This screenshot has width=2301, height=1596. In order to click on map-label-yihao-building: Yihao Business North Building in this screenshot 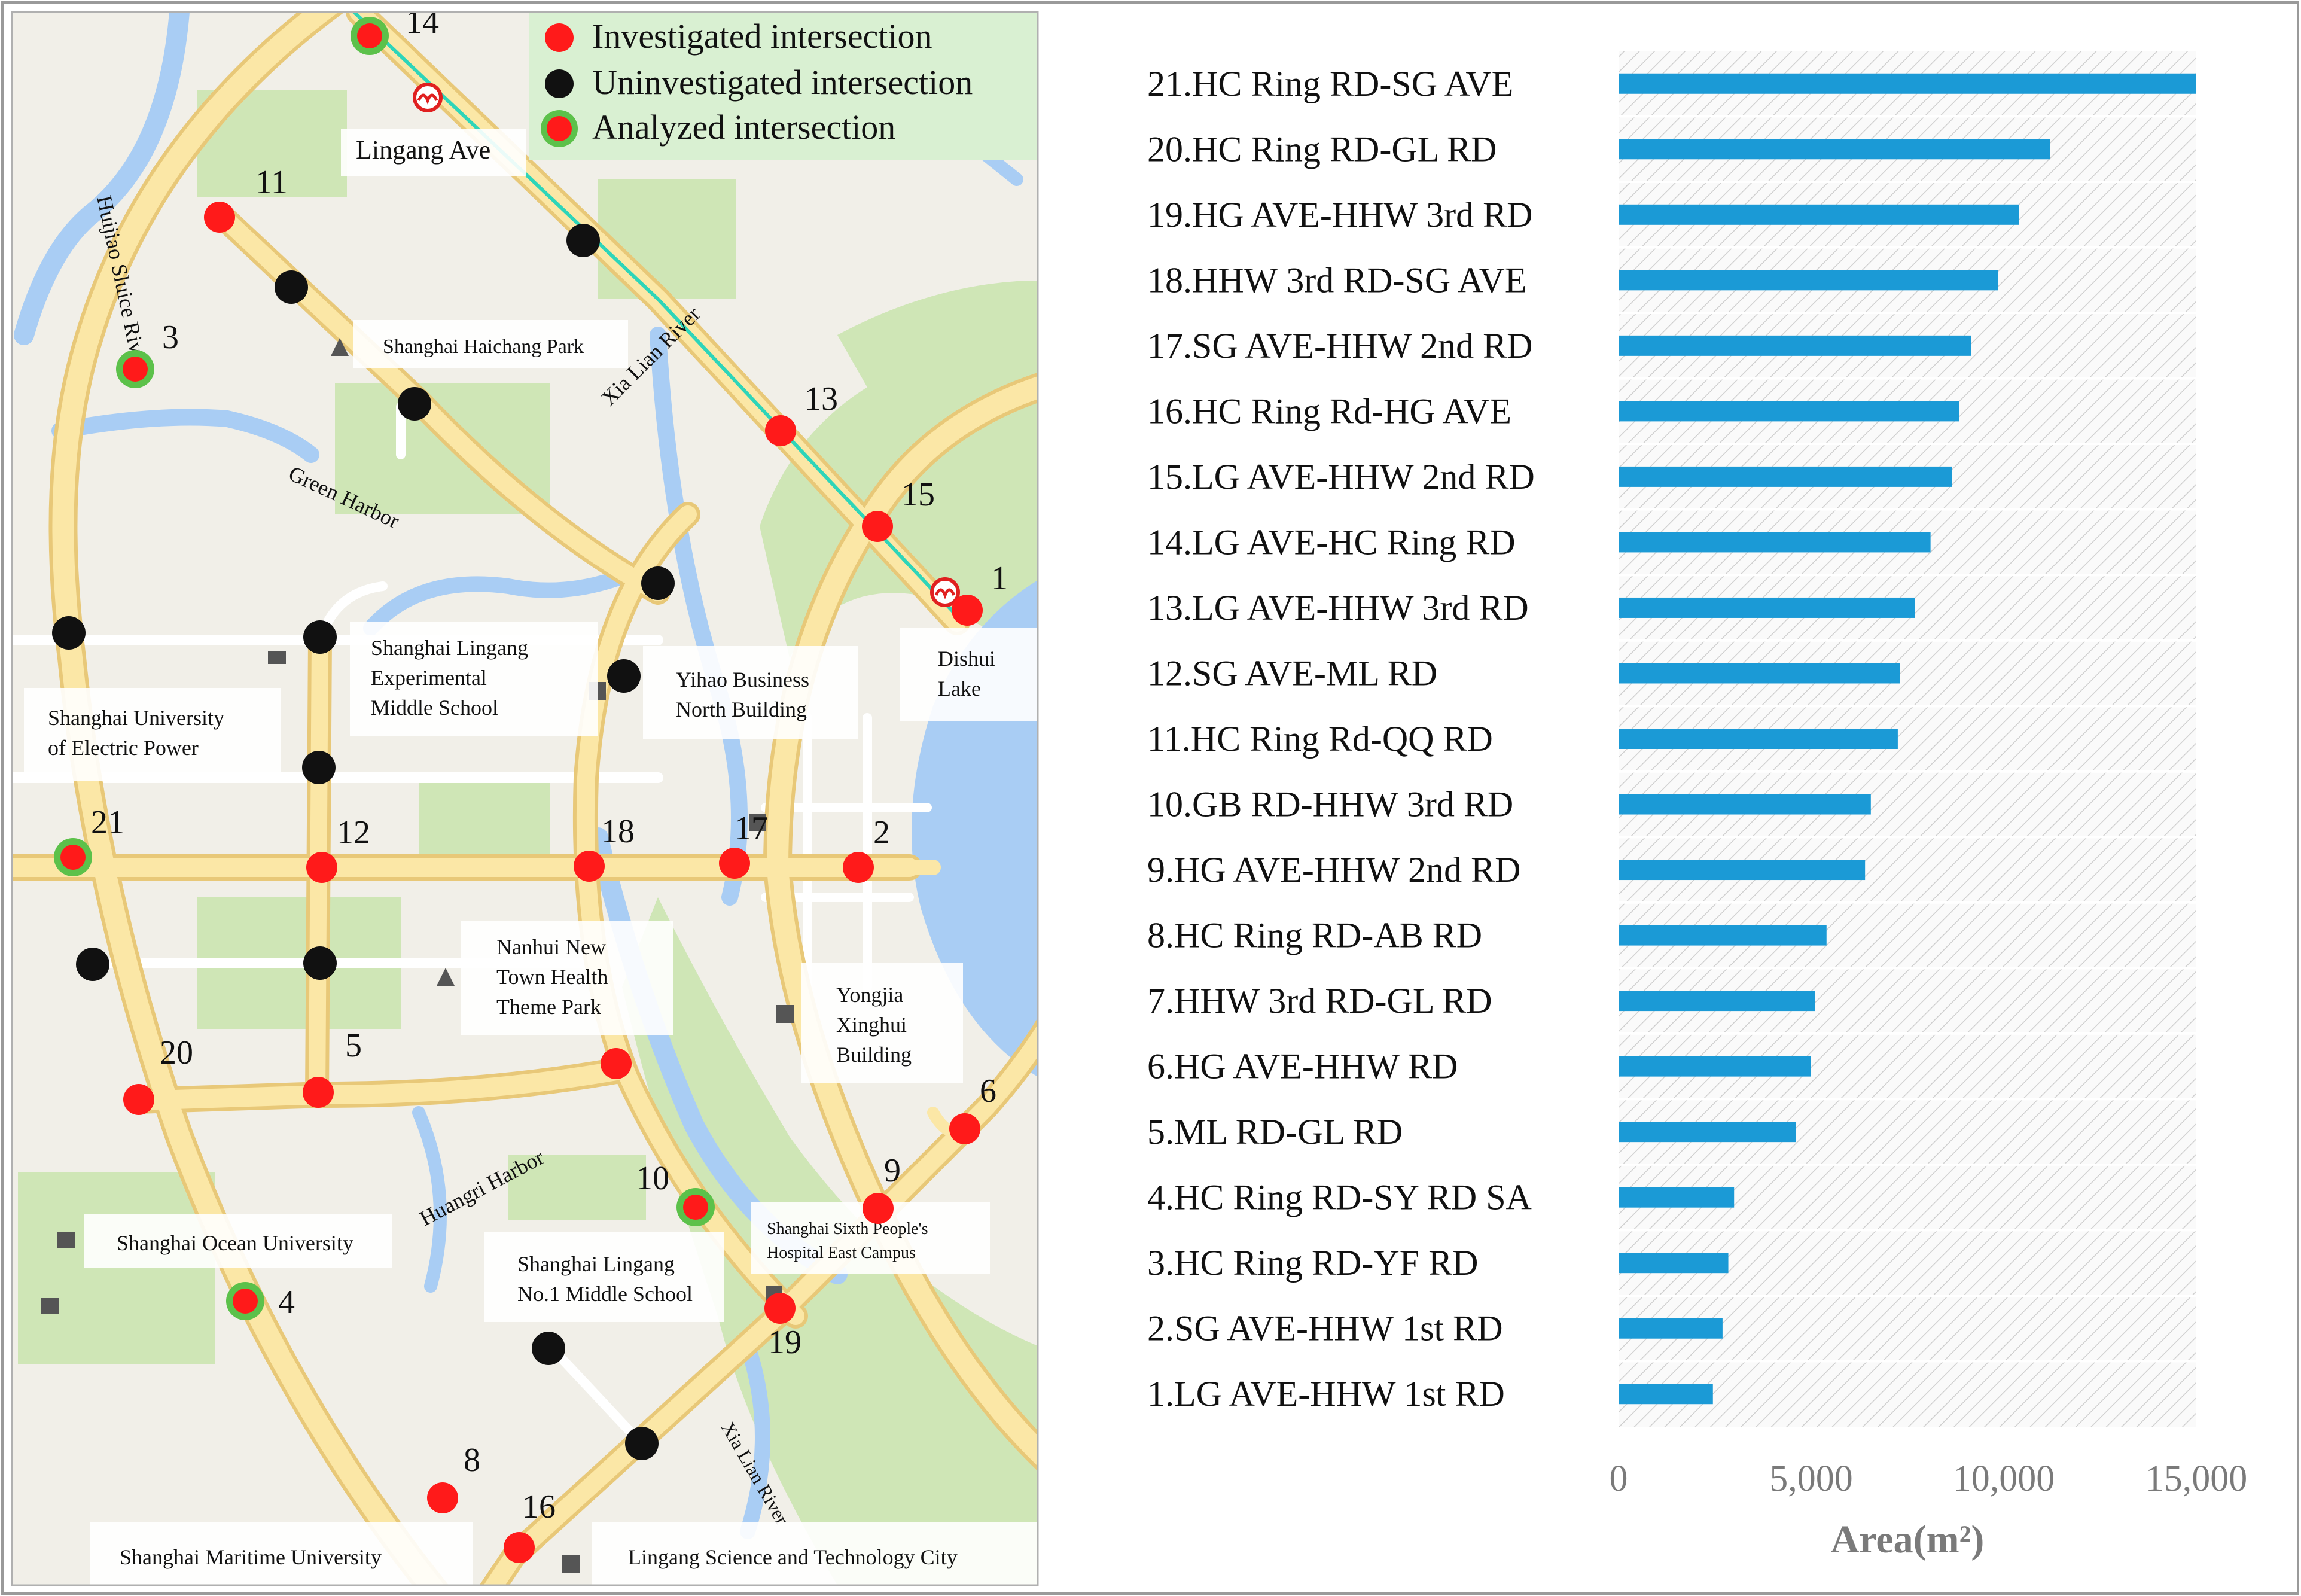, I will do `click(750, 693)`.